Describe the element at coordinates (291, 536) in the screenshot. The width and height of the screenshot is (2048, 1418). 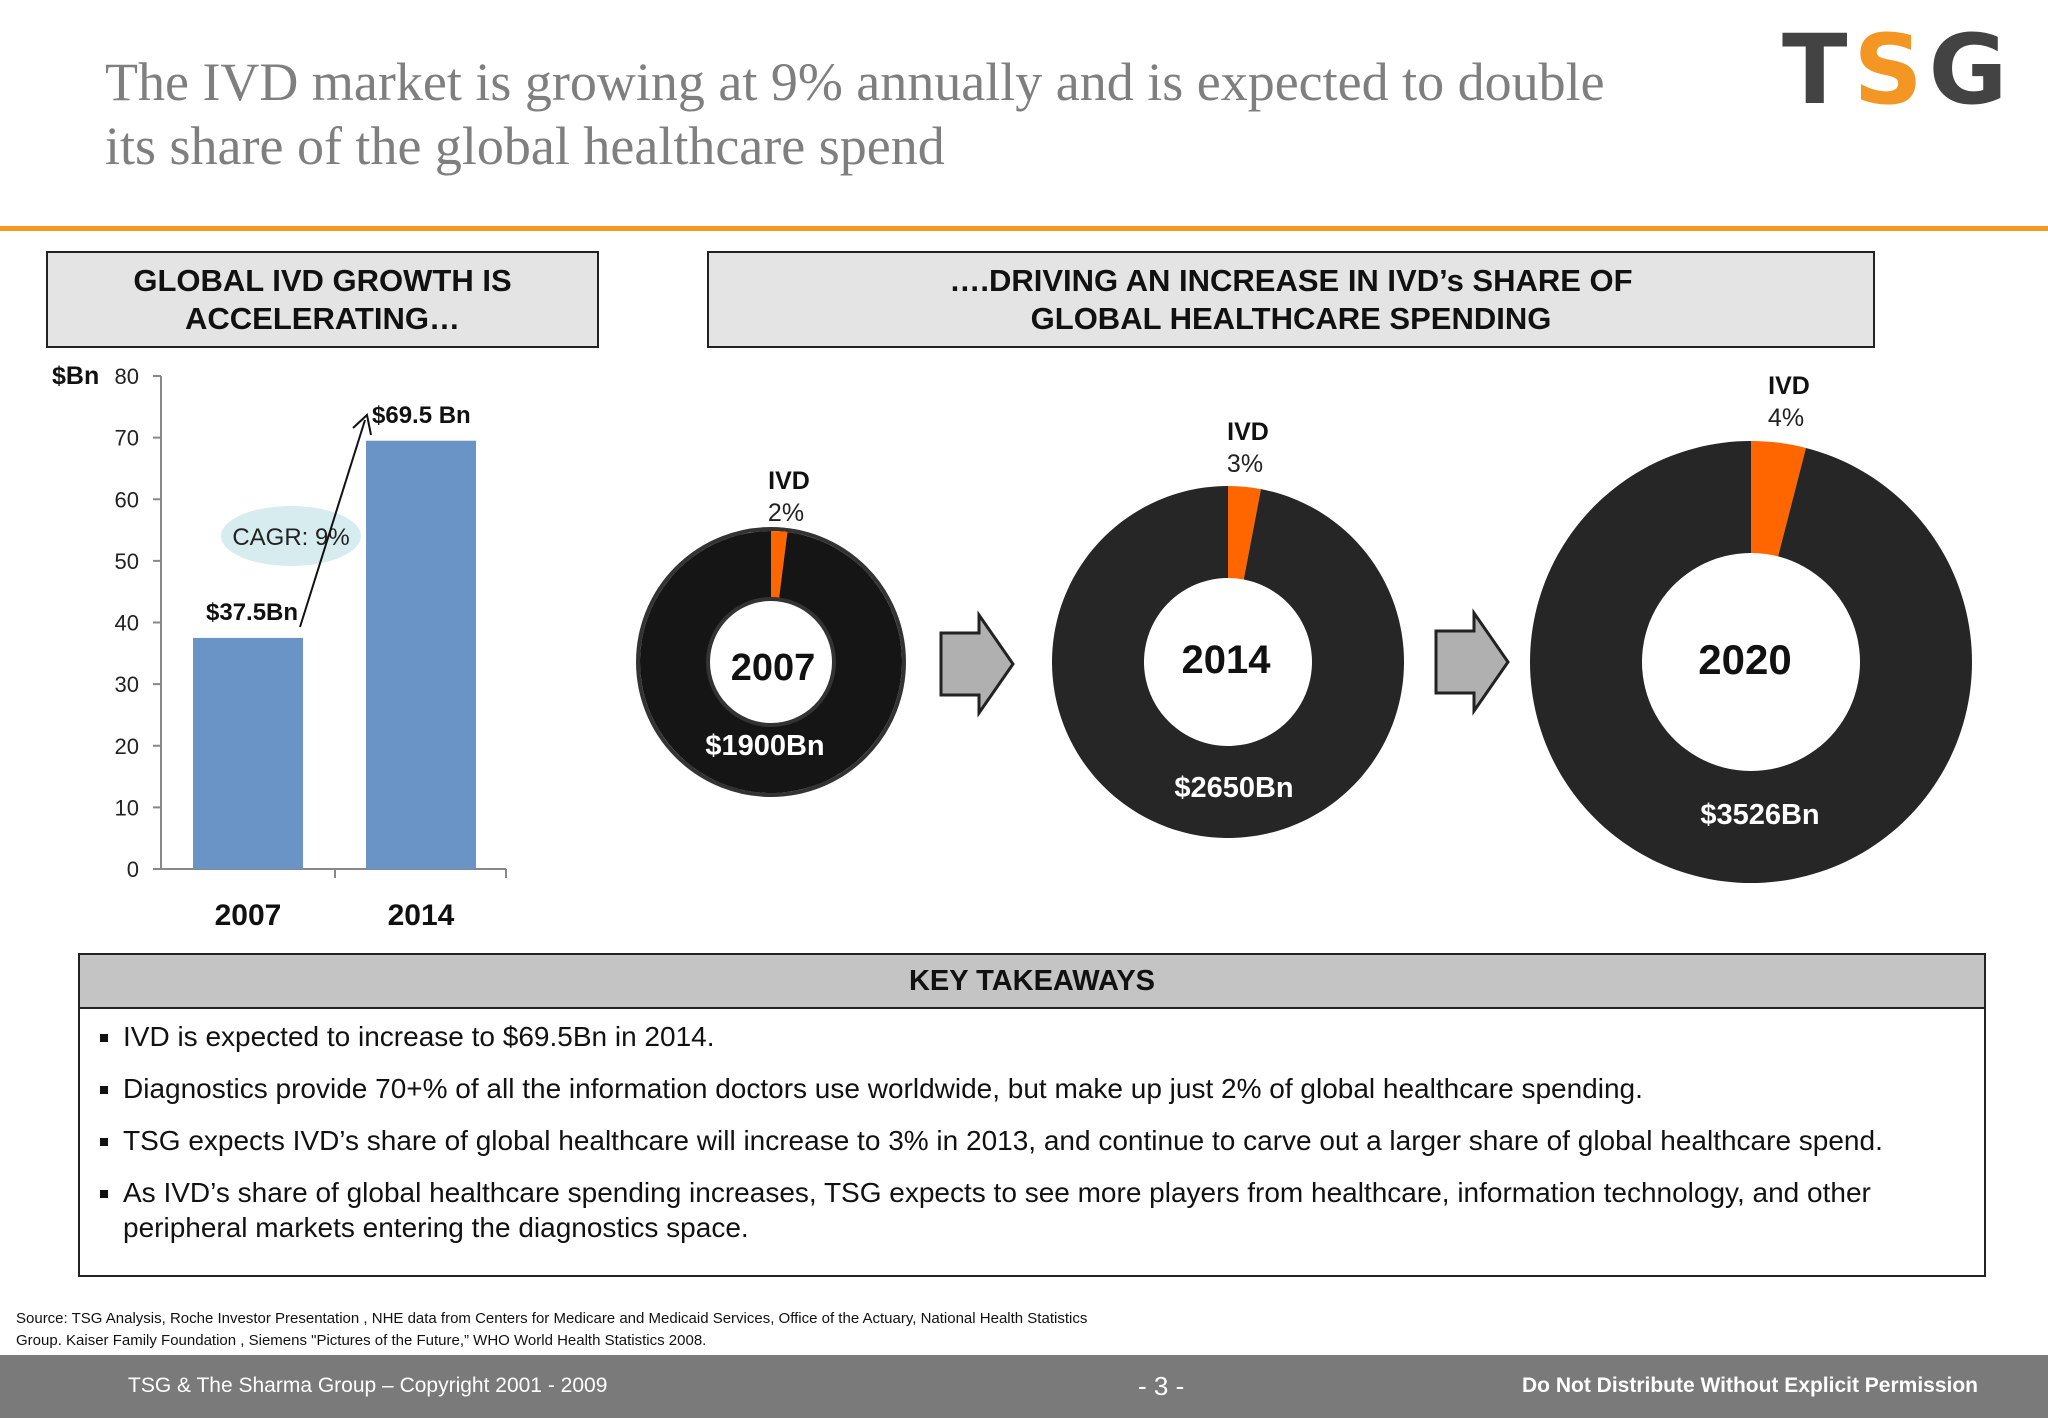
I see `cagr-bubble` at that location.